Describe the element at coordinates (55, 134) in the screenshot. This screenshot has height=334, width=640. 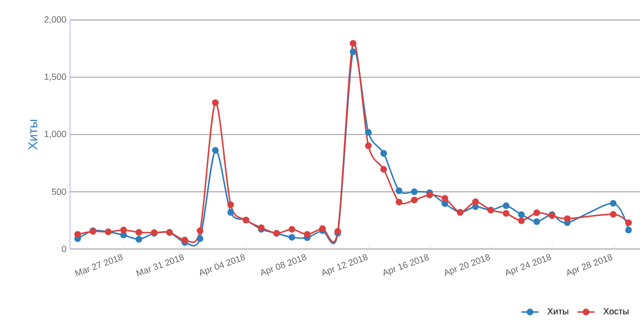
I see `y-tick-label: 1,000` at that location.